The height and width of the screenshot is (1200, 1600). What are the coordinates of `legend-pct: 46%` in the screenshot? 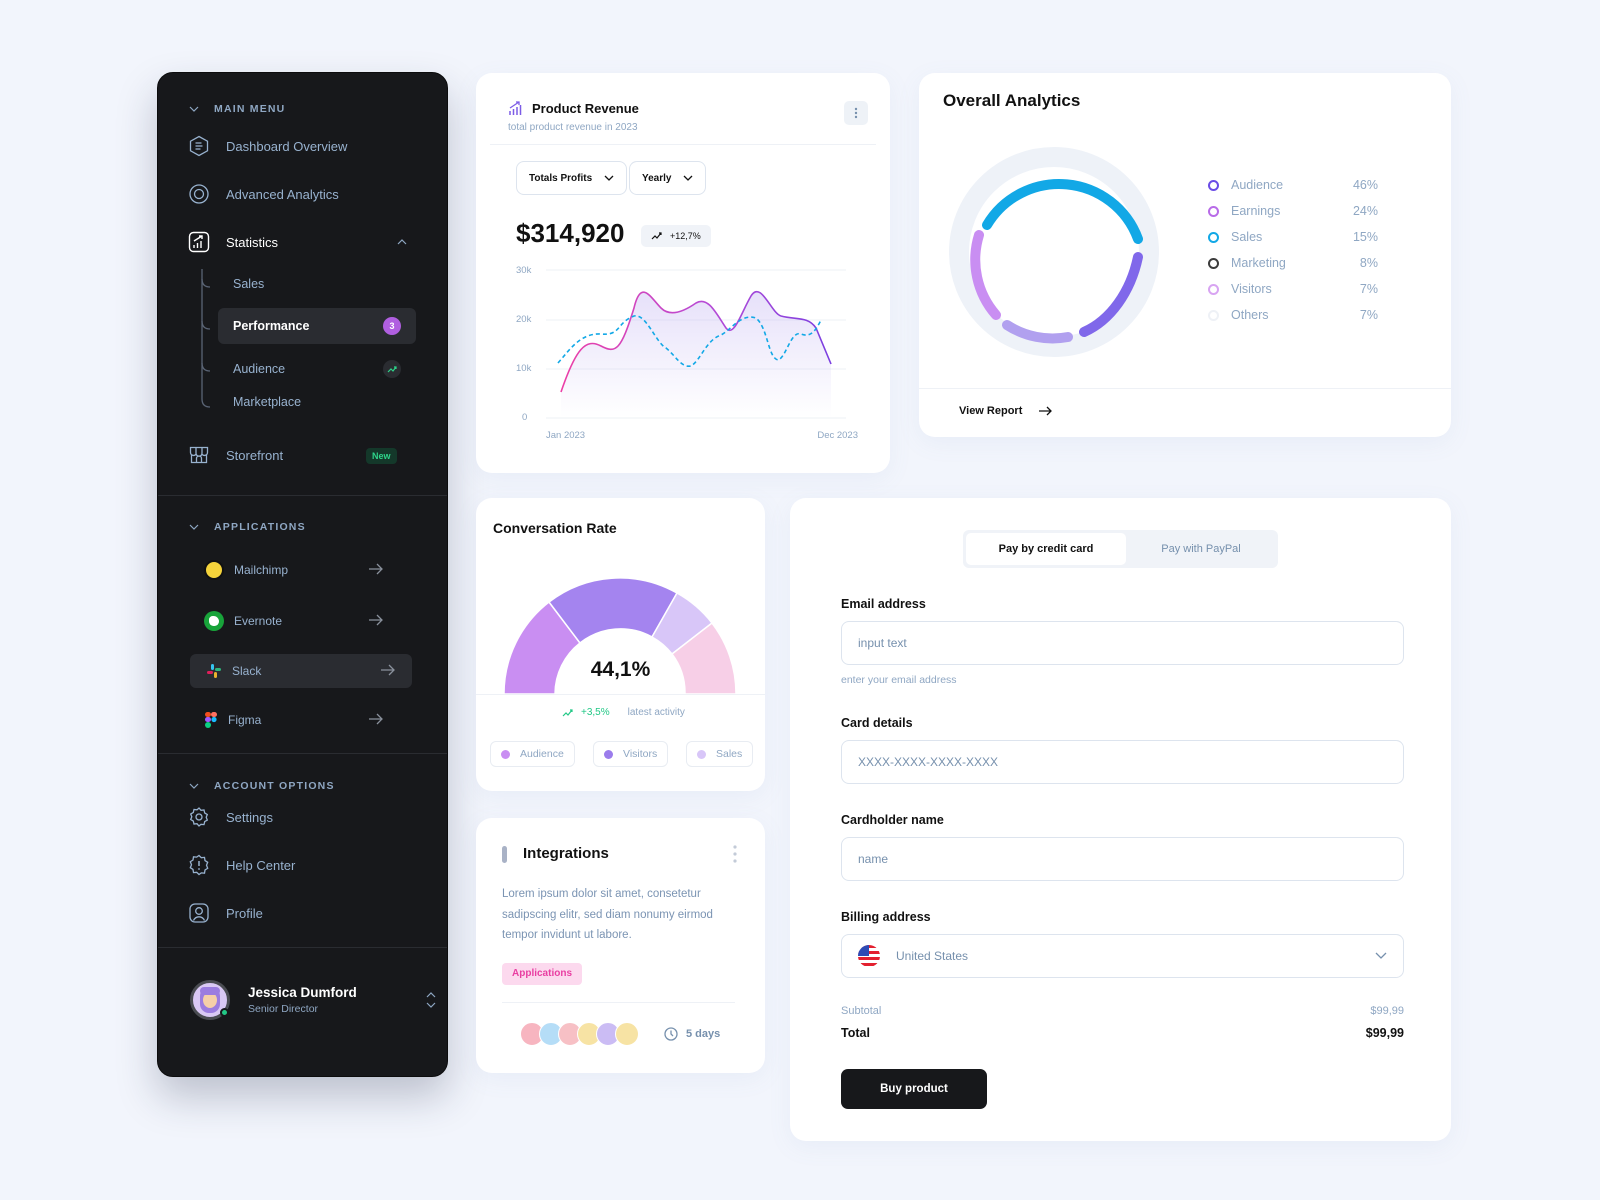 It's located at (1365, 185).